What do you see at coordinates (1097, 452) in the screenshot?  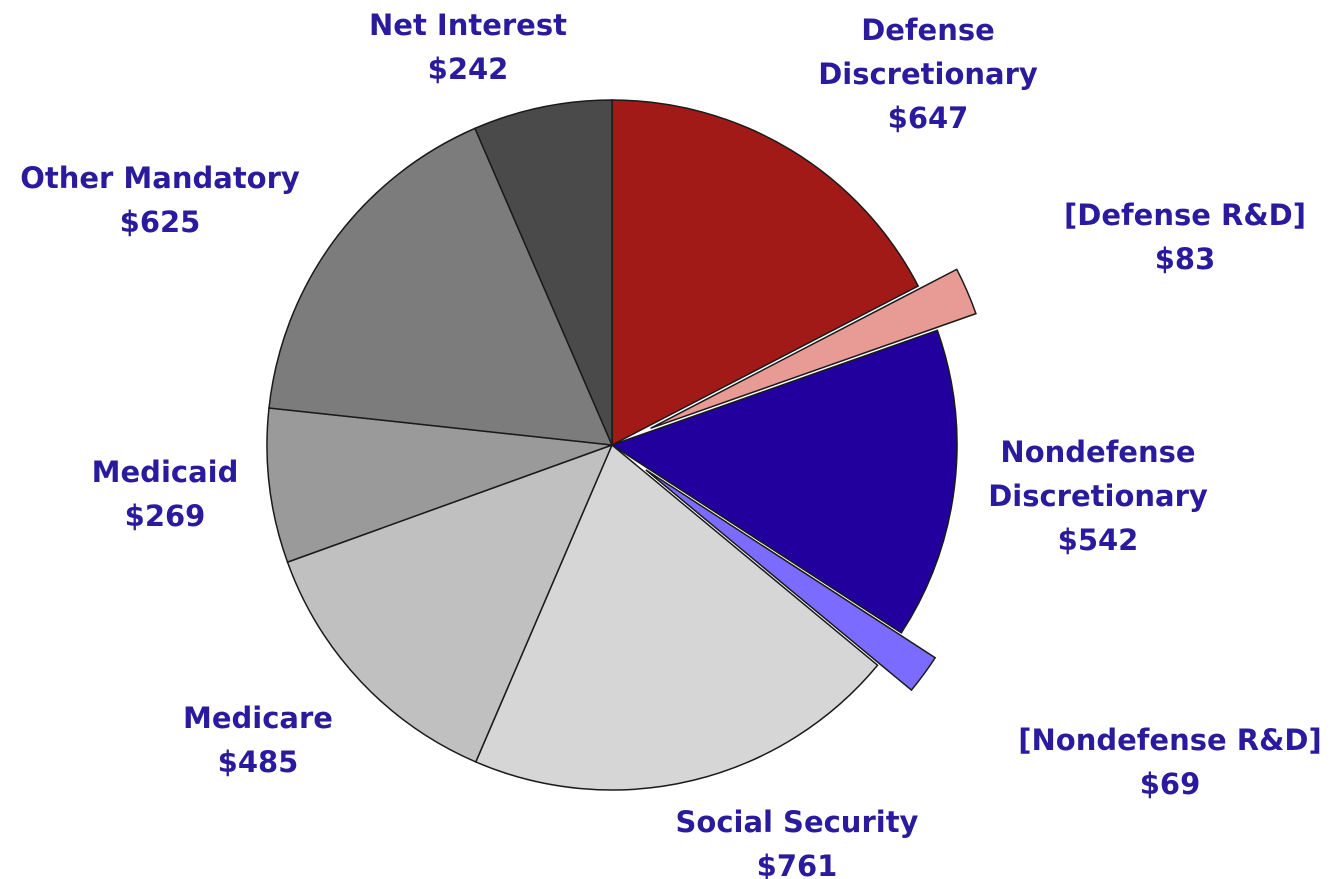 I see `label-line: Nondefense` at bounding box center [1097, 452].